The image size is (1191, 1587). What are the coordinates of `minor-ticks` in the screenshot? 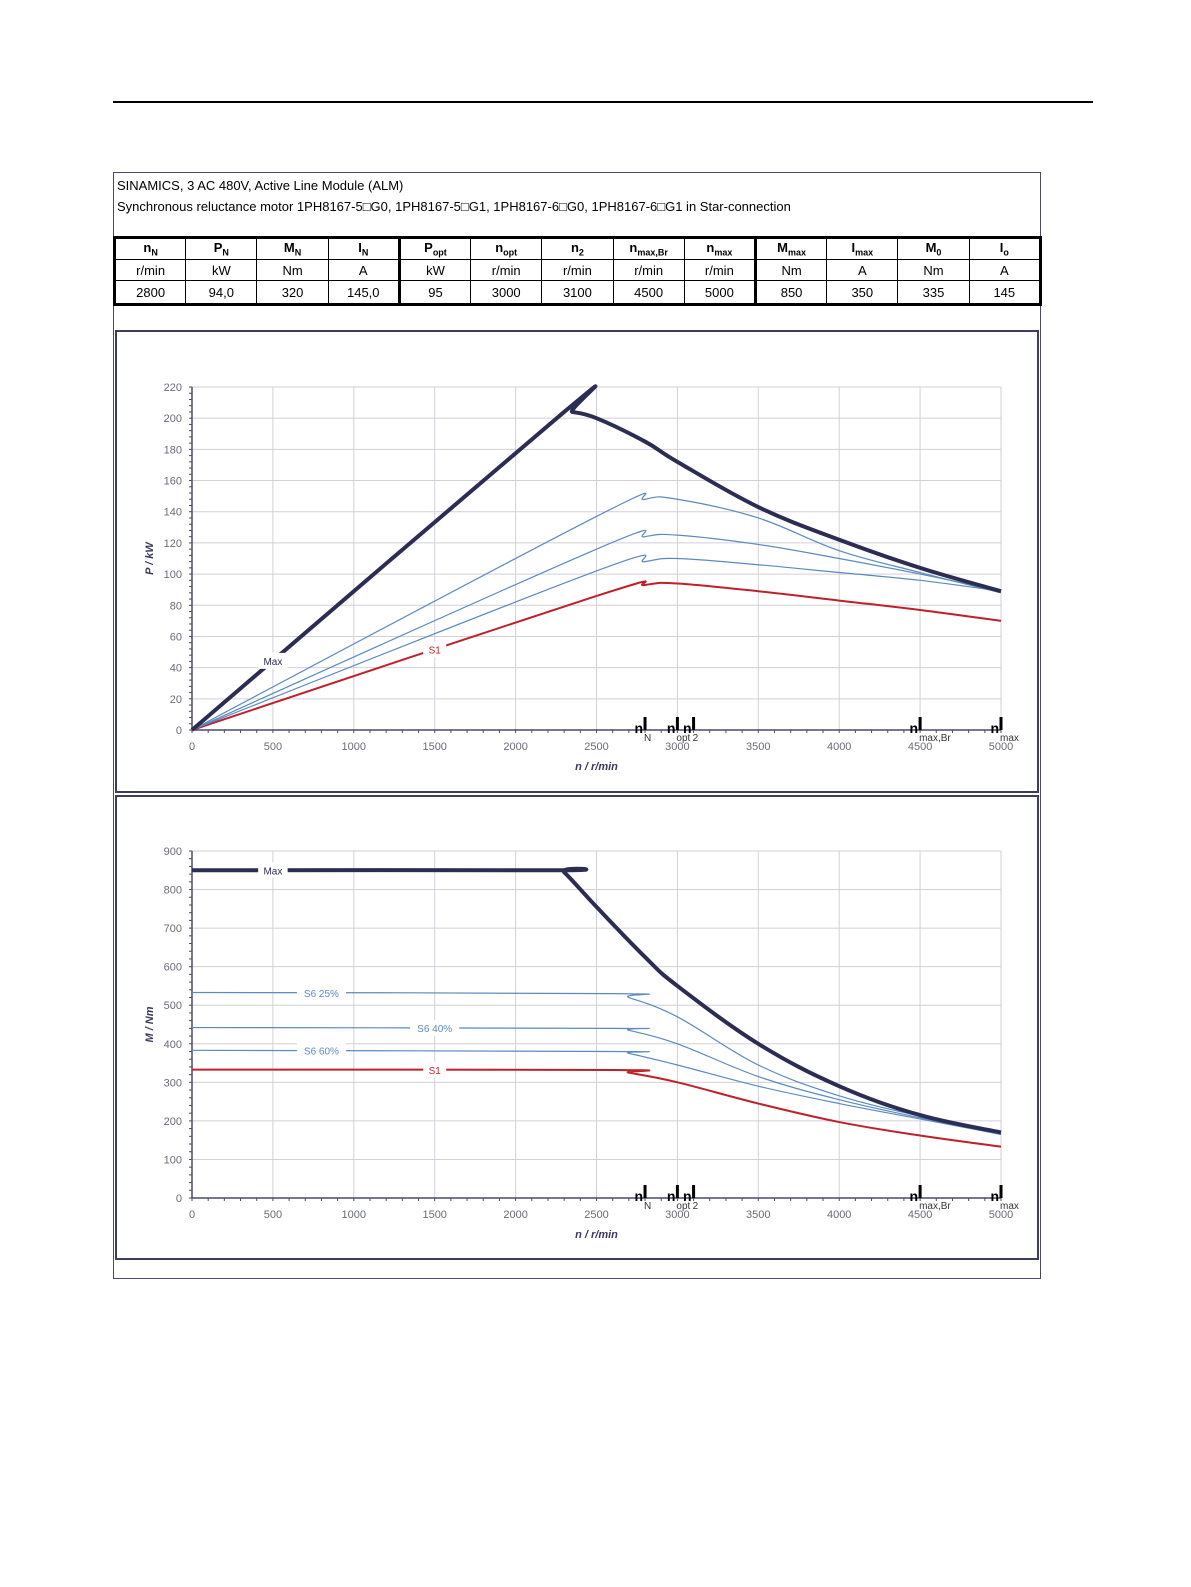 It's located at (595, 559).